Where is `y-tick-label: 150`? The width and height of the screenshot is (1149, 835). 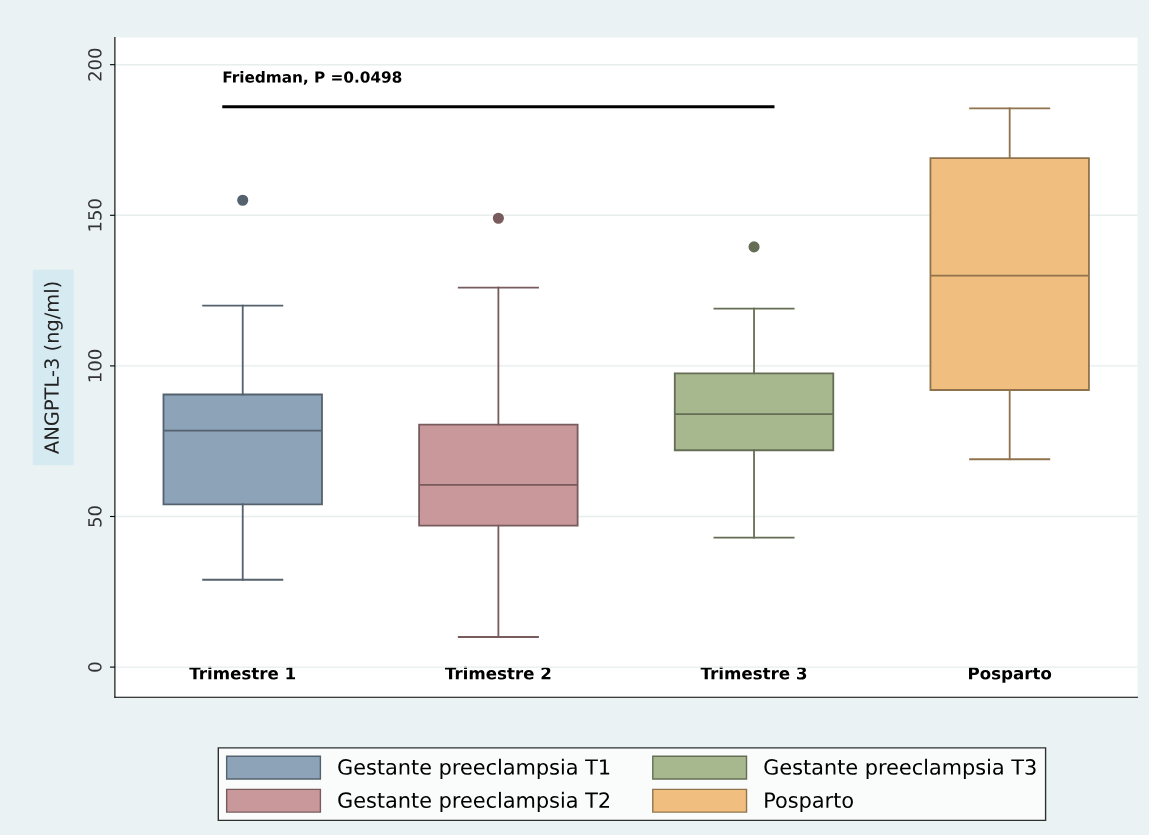
y-tick-label: 150 is located at coordinates (95, 215).